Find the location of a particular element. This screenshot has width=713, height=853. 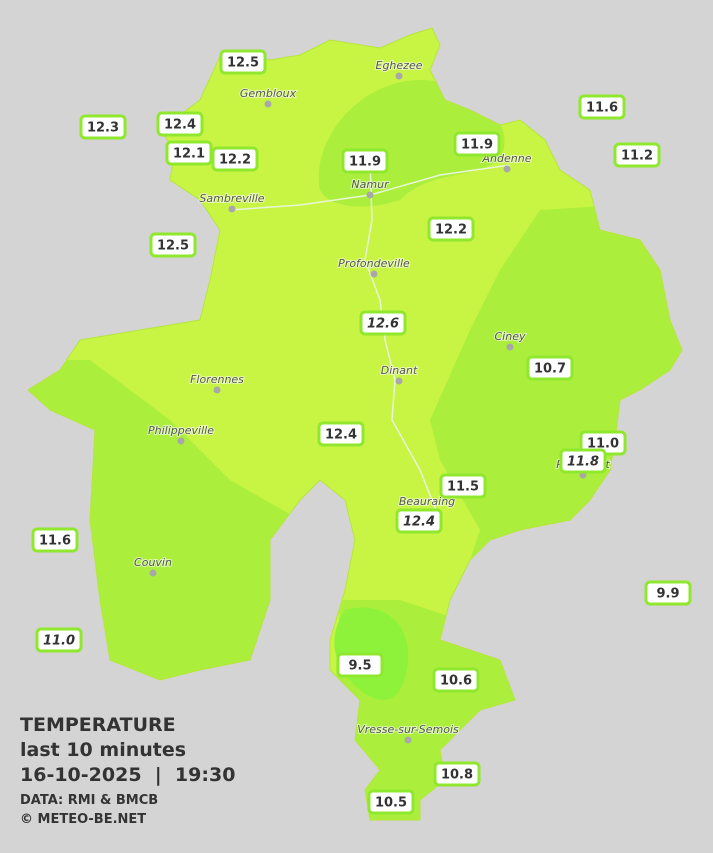

station-value: 10.7 is located at coordinates (550, 369).